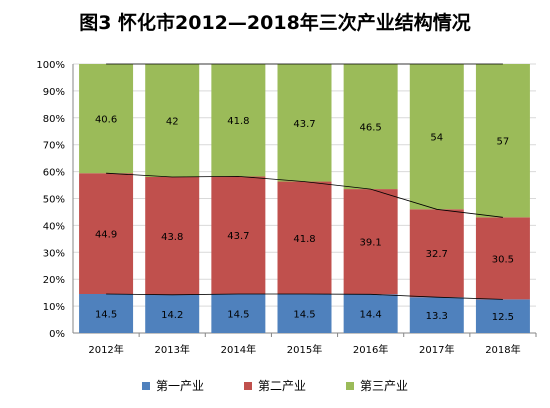 This screenshot has width=550, height=408. I want to click on legend-item-primary: 第一产业, so click(172, 385).